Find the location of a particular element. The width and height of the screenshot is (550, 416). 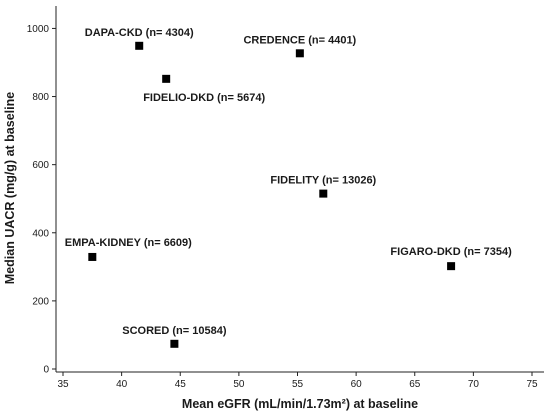

x-tick-label: 75 is located at coordinates (532, 384).